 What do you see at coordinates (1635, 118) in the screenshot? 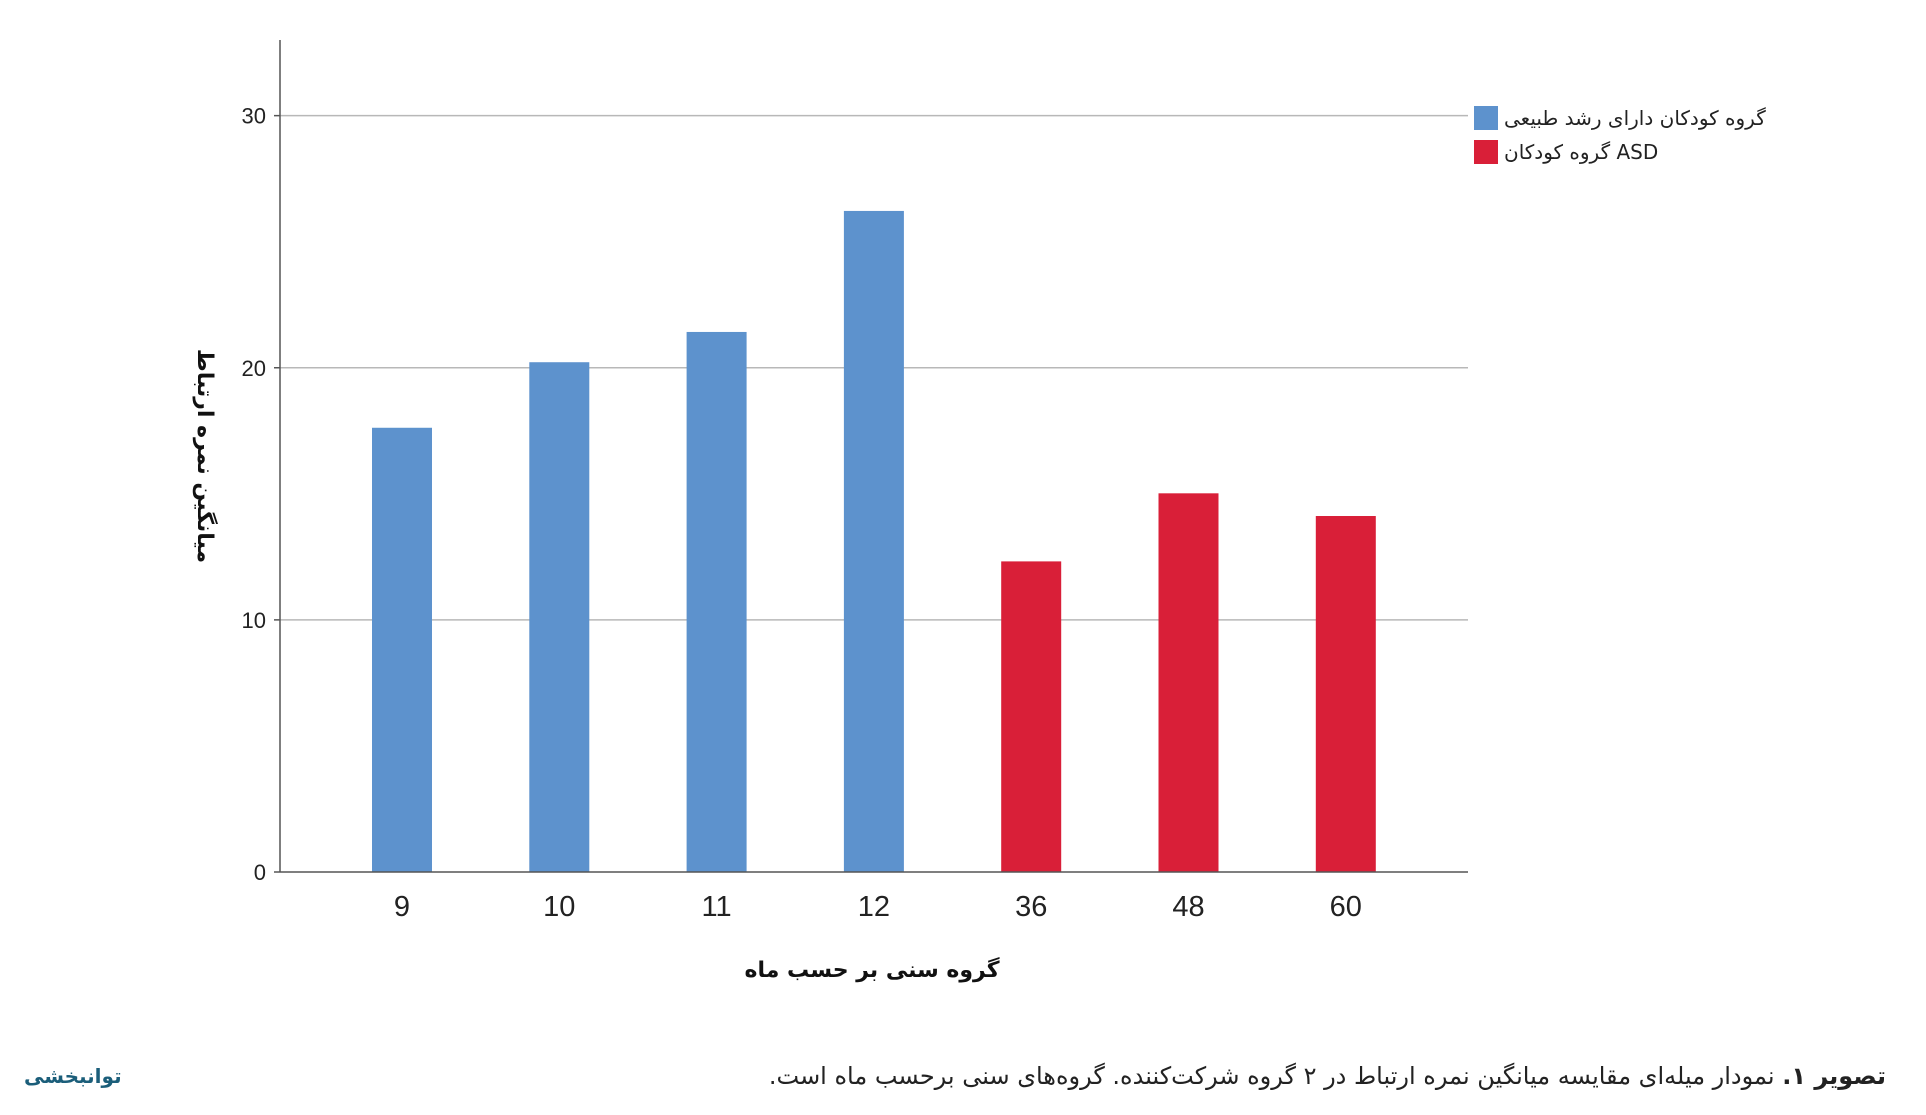
I see `legend-label: گروه کودکان دارای رشد طبیعی` at bounding box center [1635, 118].